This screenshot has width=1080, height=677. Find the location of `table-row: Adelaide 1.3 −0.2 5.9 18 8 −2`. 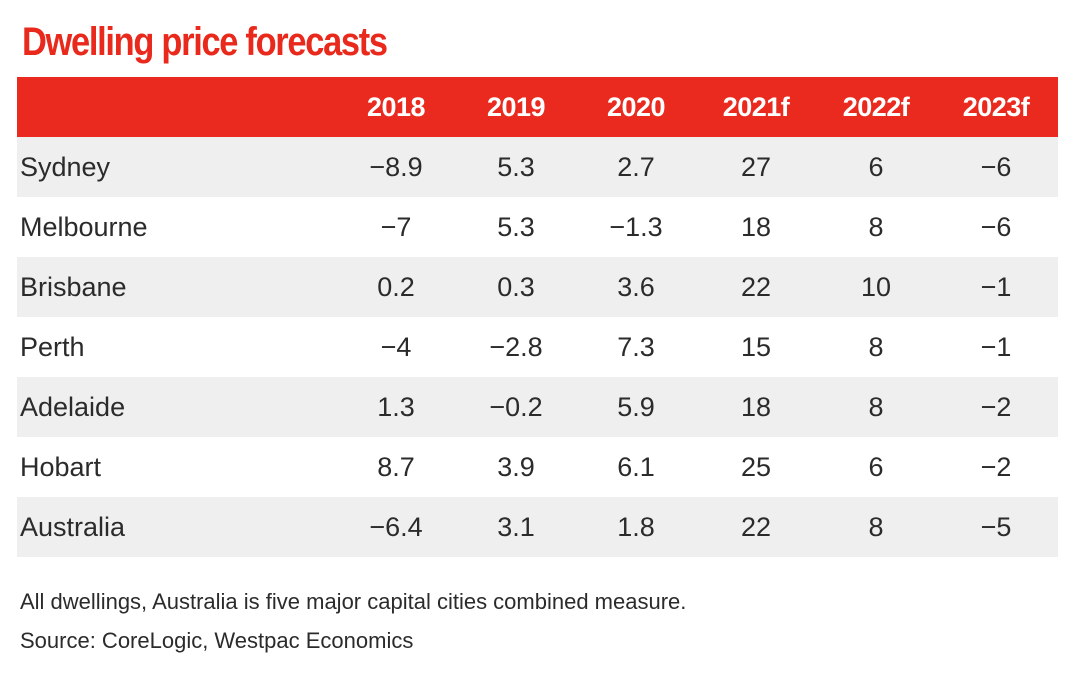

table-row: Adelaide 1.3 −0.2 5.9 18 8 −2 is located at coordinates (537, 407).